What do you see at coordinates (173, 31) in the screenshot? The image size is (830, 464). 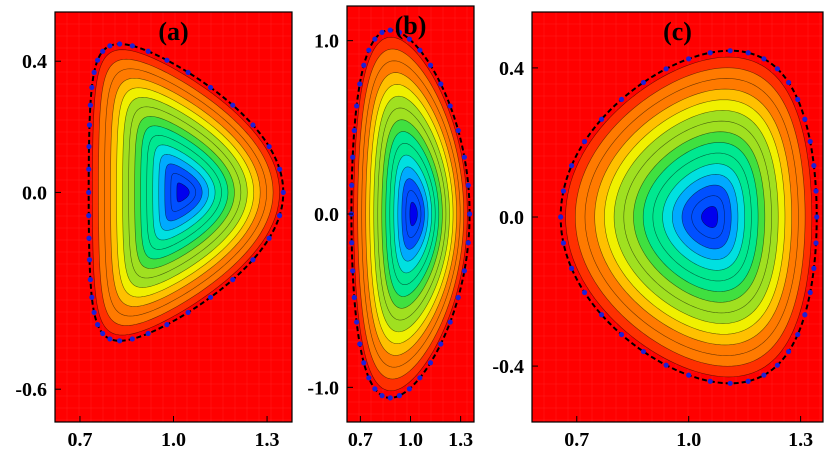 I see `panel-label: (a)` at bounding box center [173, 31].